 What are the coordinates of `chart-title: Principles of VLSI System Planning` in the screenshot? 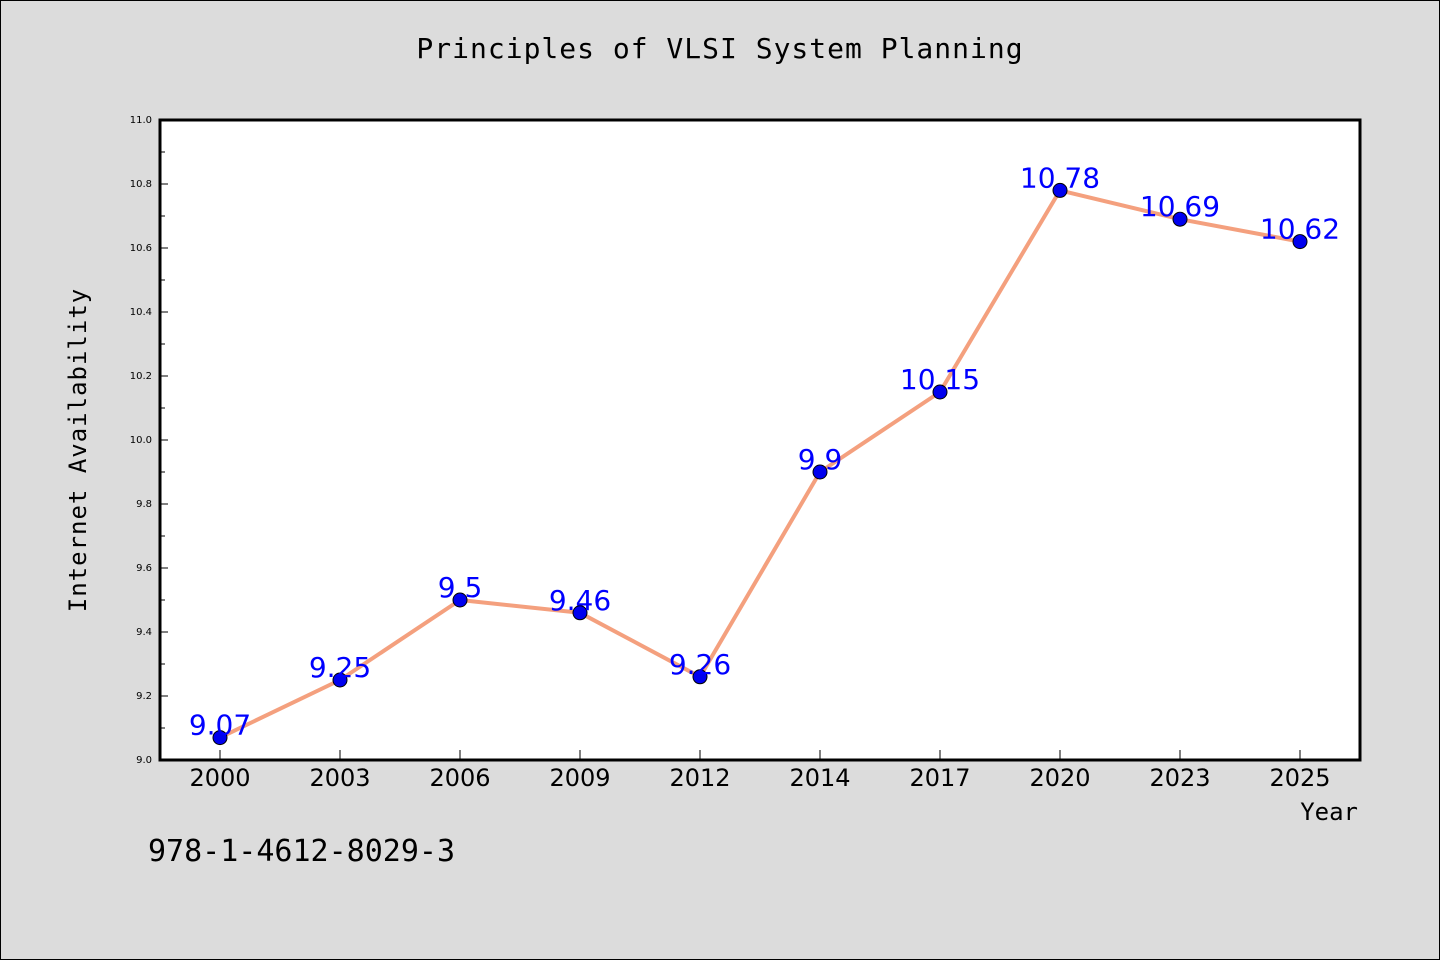 It's located at (720, 48).